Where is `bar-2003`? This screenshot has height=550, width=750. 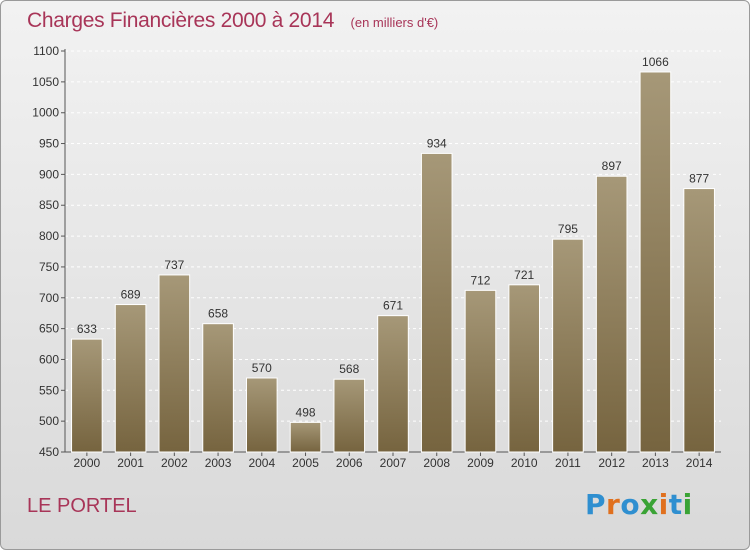 bar-2003 is located at coordinates (218, 388).